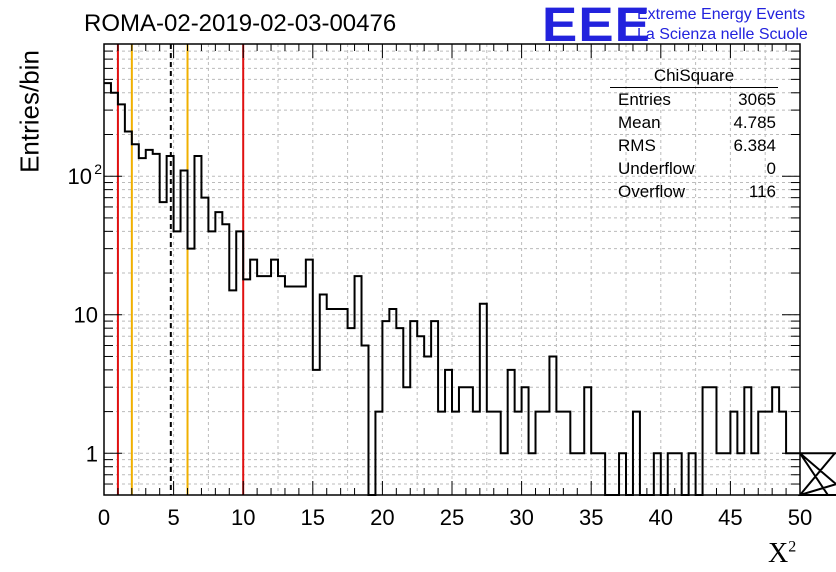 This screenshot has width=836, height=572. Describe the element at coordinates (694, 145) in the screenshot. I see `stats-row: RMS 6.384` at that location.